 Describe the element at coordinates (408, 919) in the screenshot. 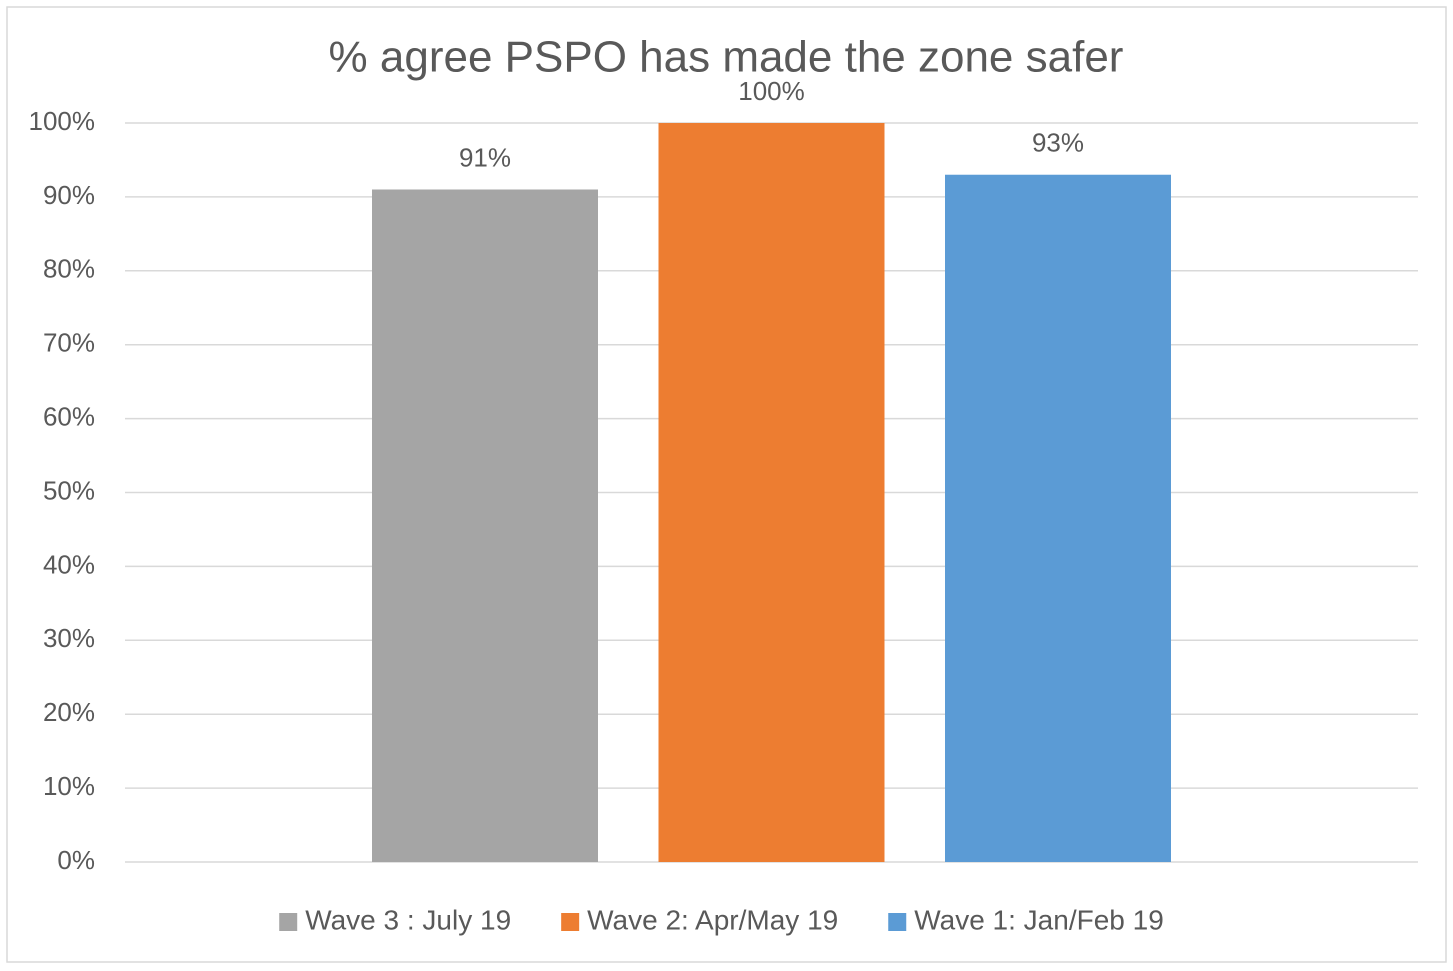

I see `legend-label: Wave 3 : July 19` at that location.